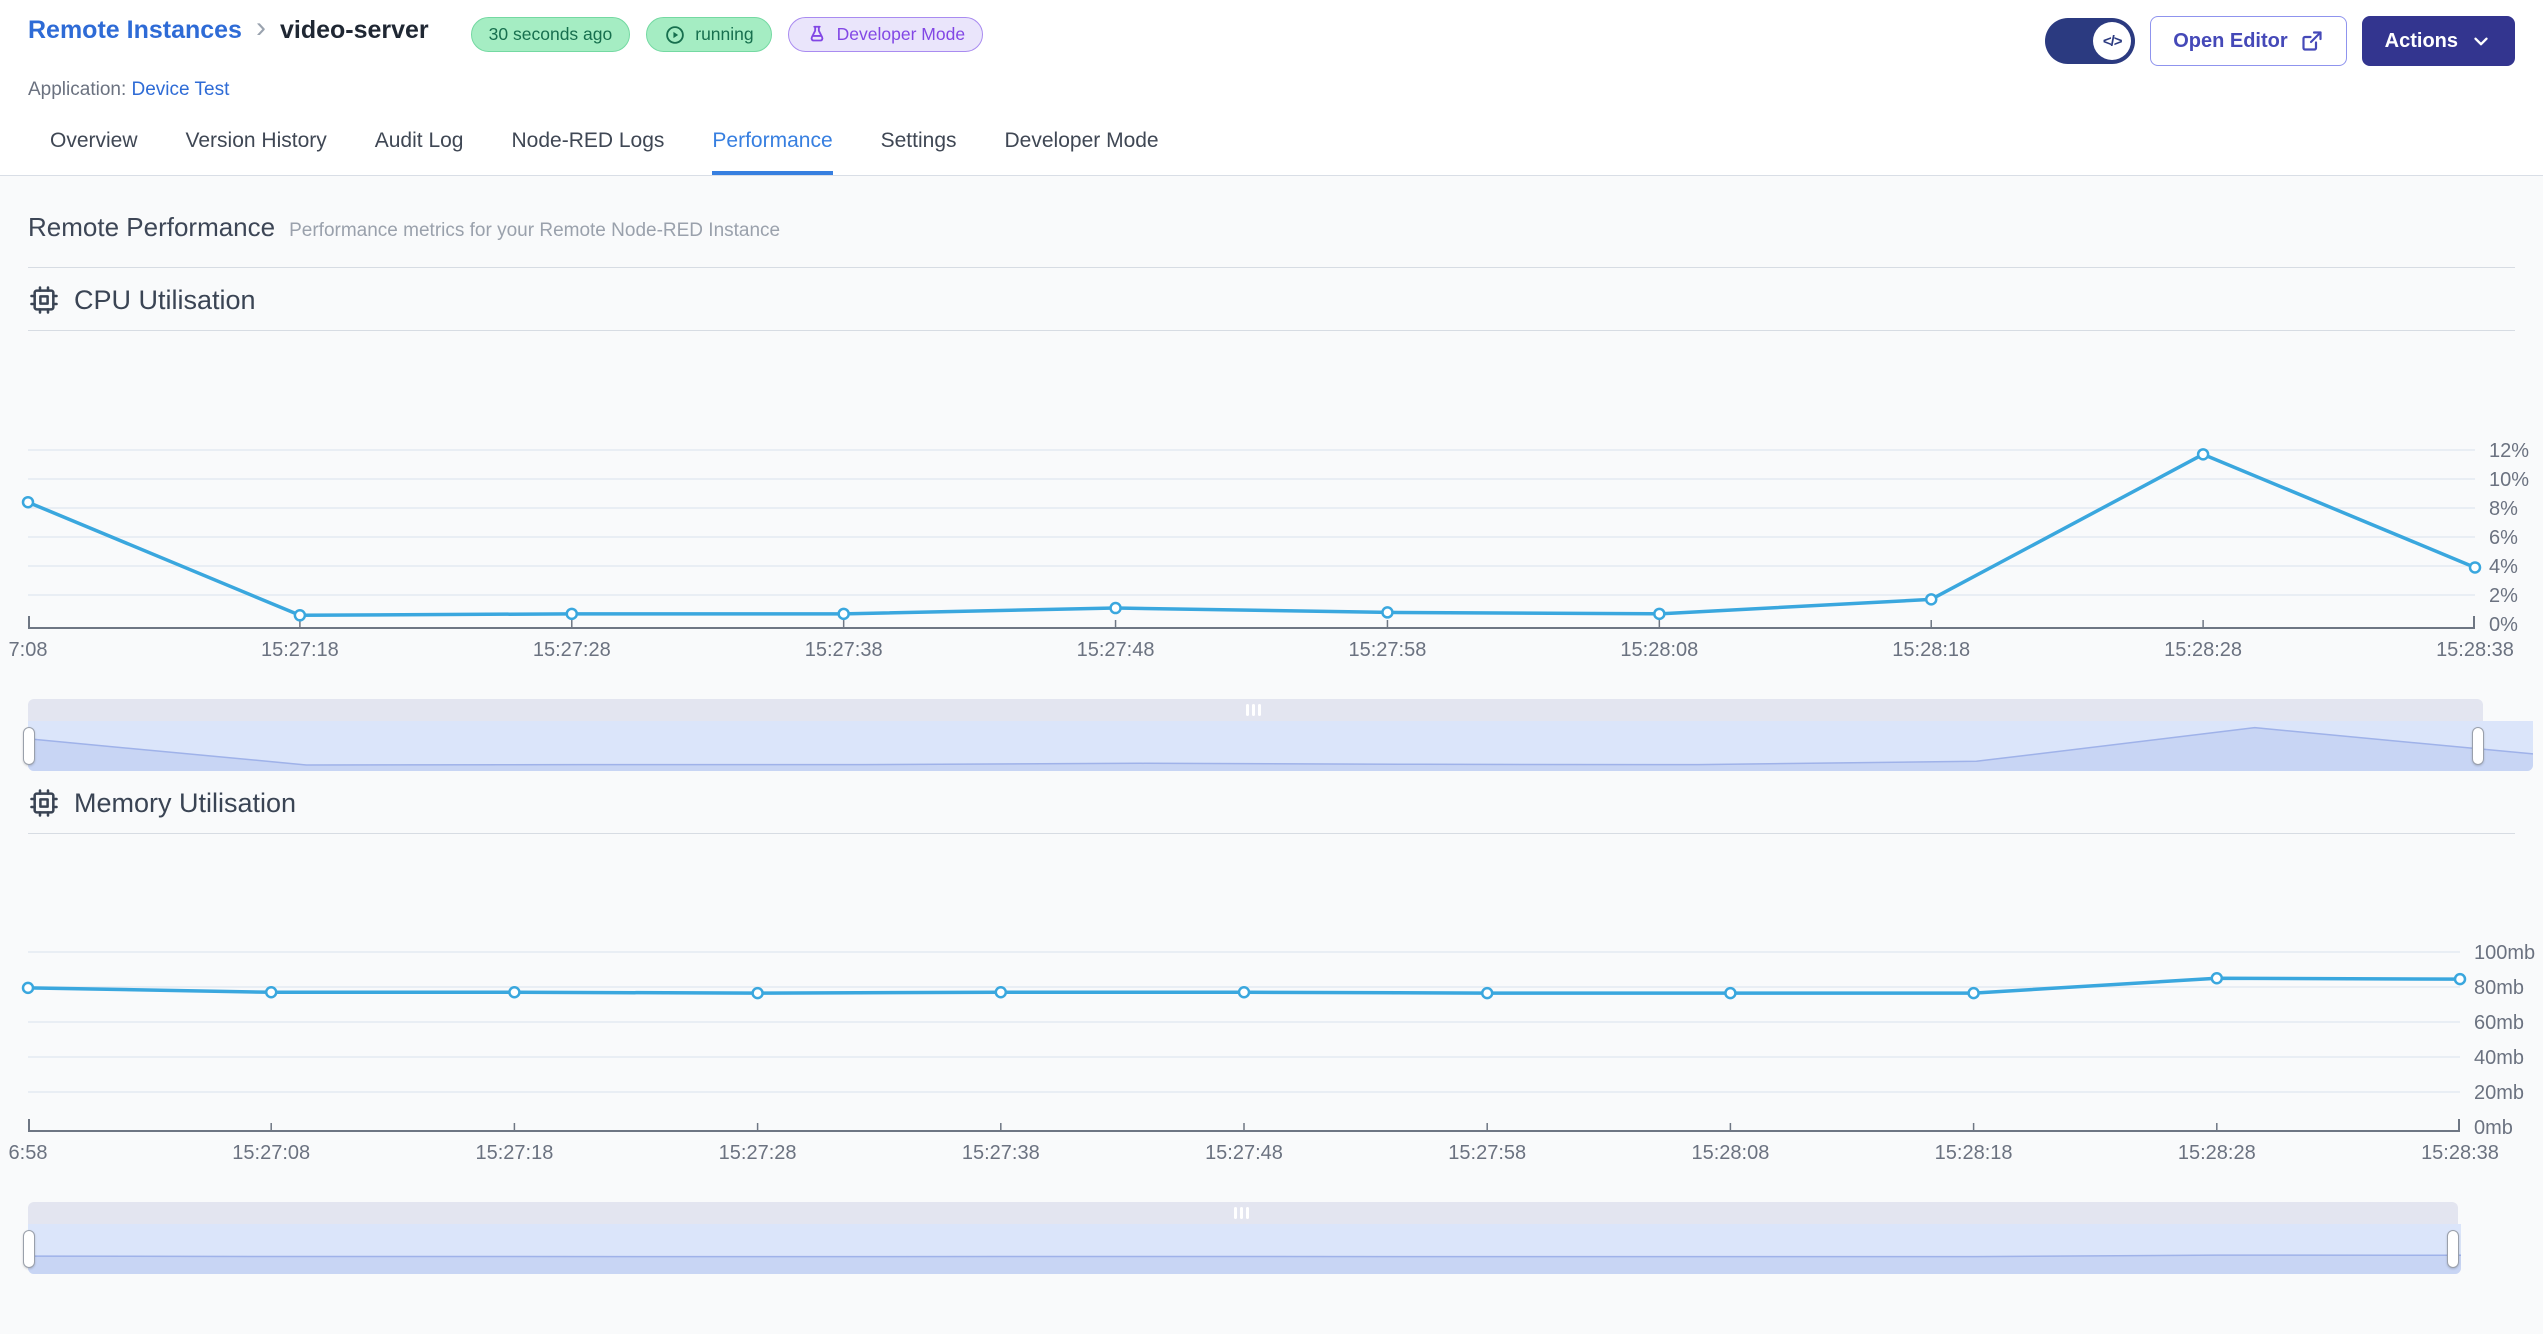 The width and height of the screenshot is (2543, 1334). I want to click on developer-mode-text: Developer Mode, so click(901, 34).